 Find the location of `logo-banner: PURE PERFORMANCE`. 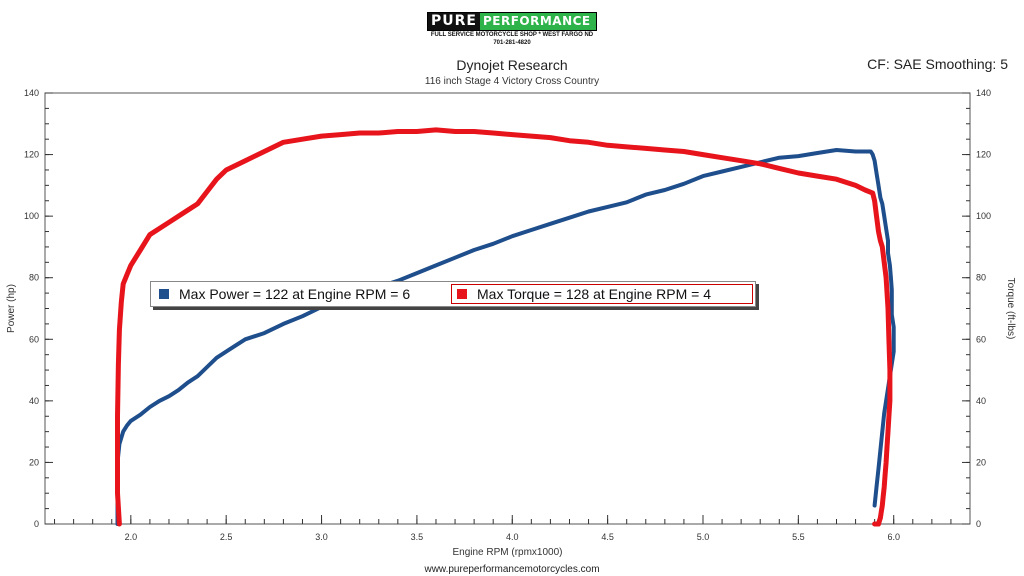

logo-banner: PURE PERFORMANCE is located at coordinates (512, 21).